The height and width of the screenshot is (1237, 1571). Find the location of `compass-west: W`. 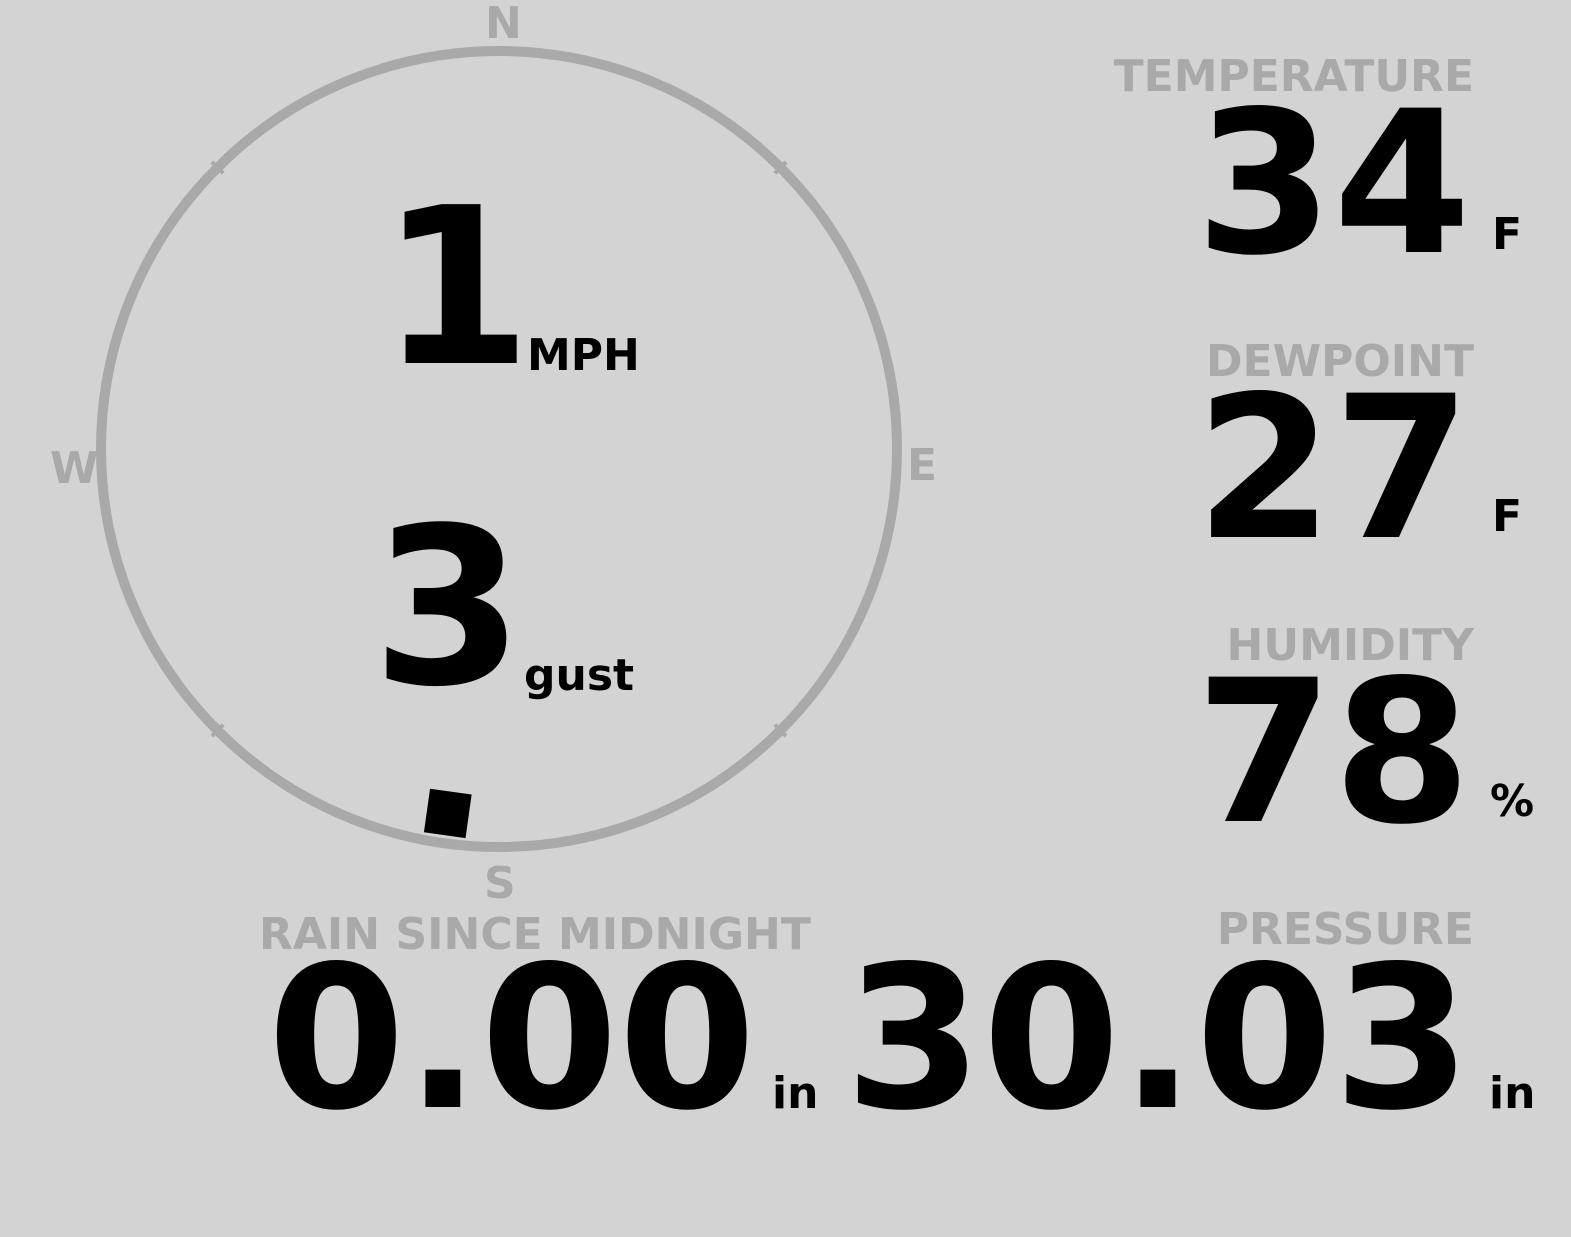

compass-west: W is located at coordinates (74, 468).